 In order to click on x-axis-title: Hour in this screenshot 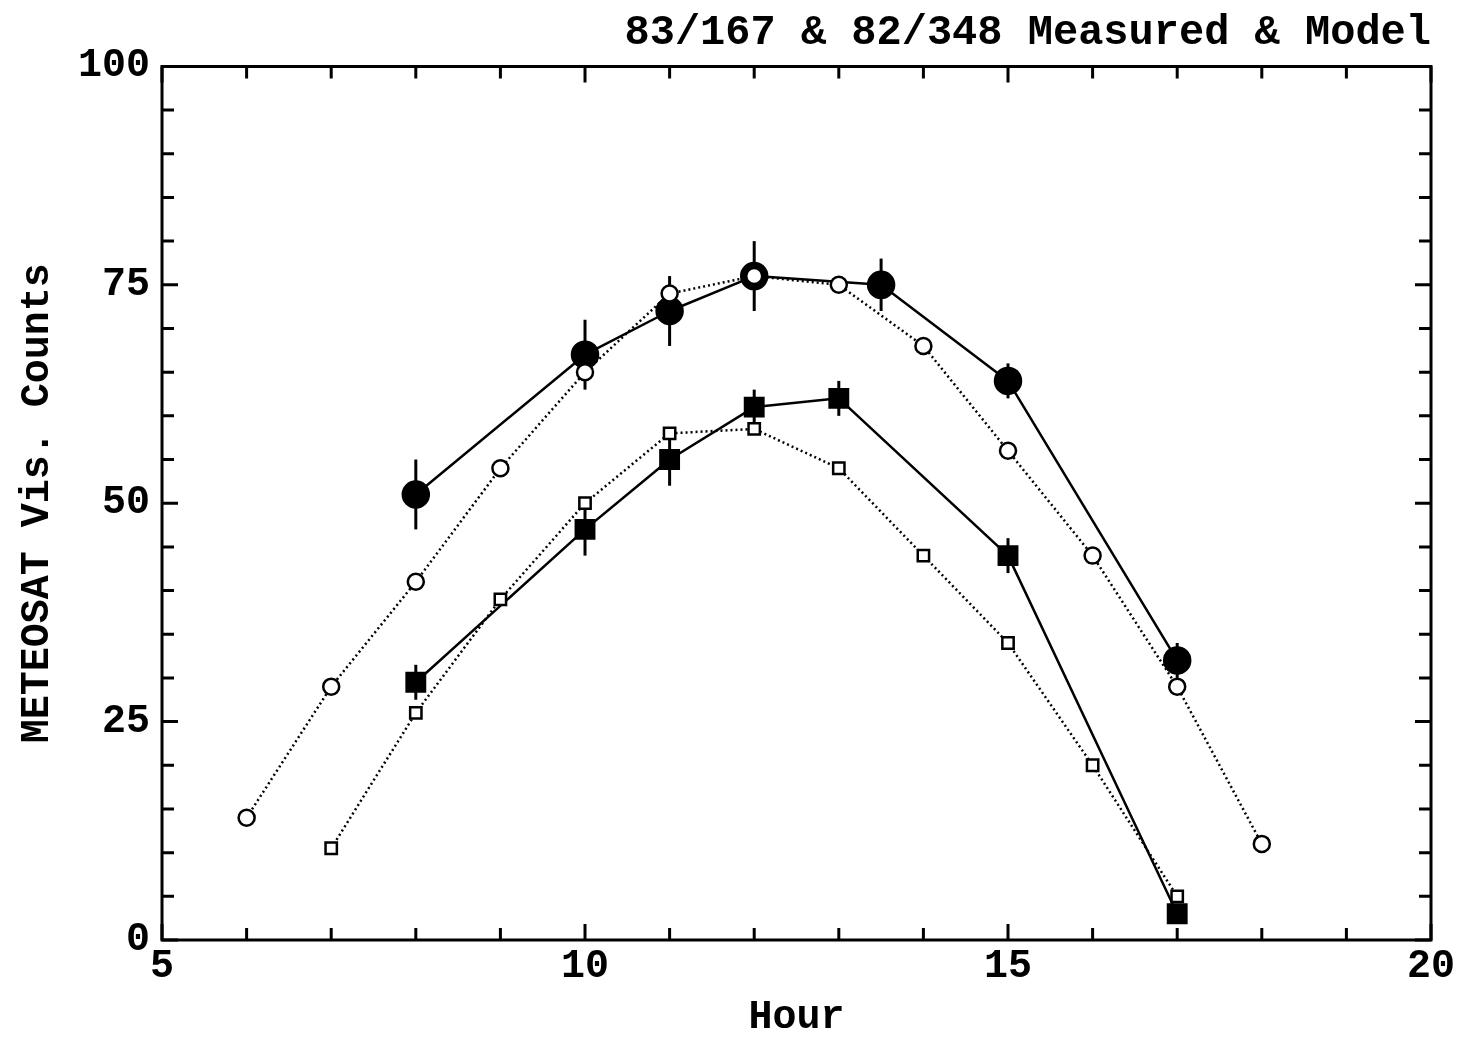, I will do `click(796, 1018)`.